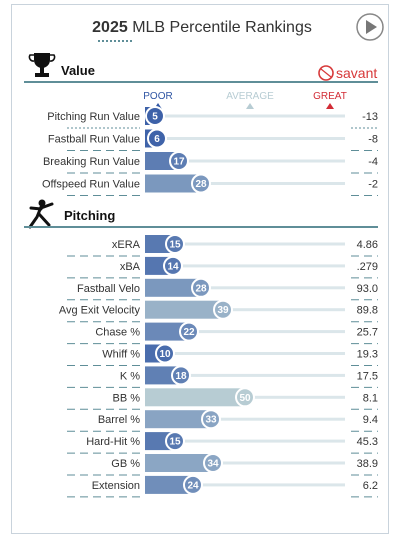 This screenshot has width=400, height=541. I want to click on percentile-value-pitching-run-value: 5, so click(155, 117).